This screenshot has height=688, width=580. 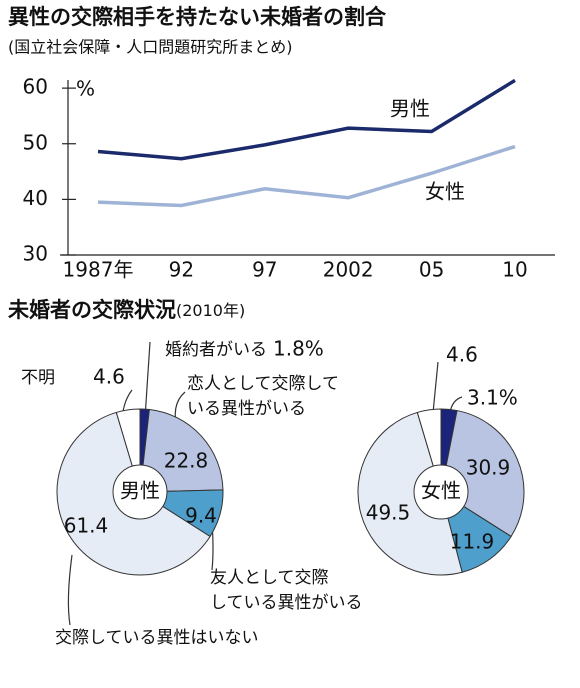 What do you see at coordinates (210, 310) in the screenshot?
I see `subtitle-text: (2010年)` at bounding box center [210, 310].